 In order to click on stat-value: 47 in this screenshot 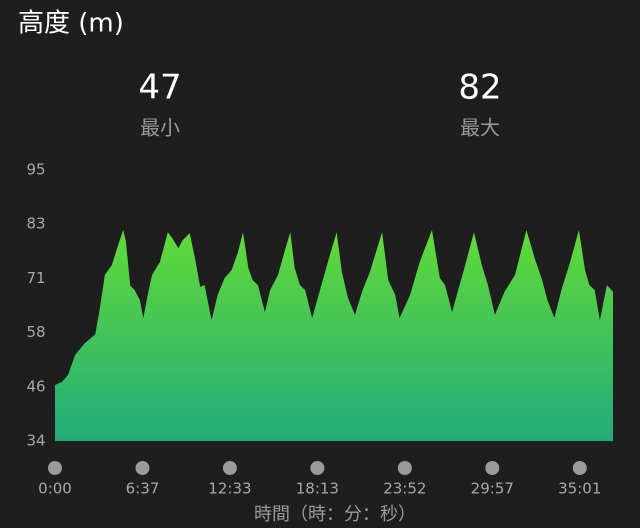, I will do `click(159, 88)`.